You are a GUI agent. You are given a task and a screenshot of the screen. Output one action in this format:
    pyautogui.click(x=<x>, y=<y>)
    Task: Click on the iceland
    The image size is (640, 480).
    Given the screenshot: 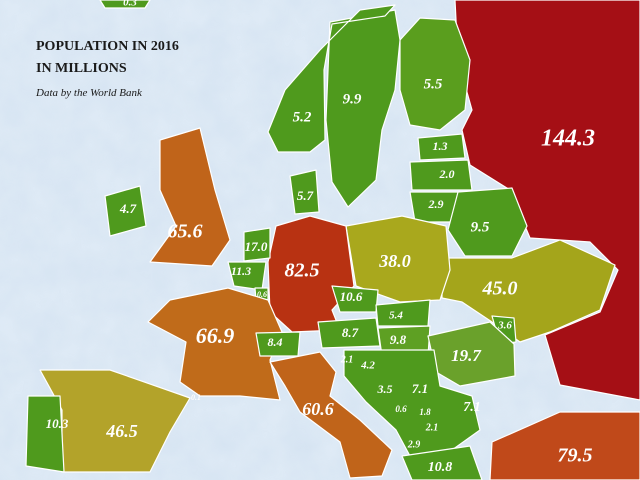 What is the action you would take?
    pyautogui.click(x=125, y=4)
    